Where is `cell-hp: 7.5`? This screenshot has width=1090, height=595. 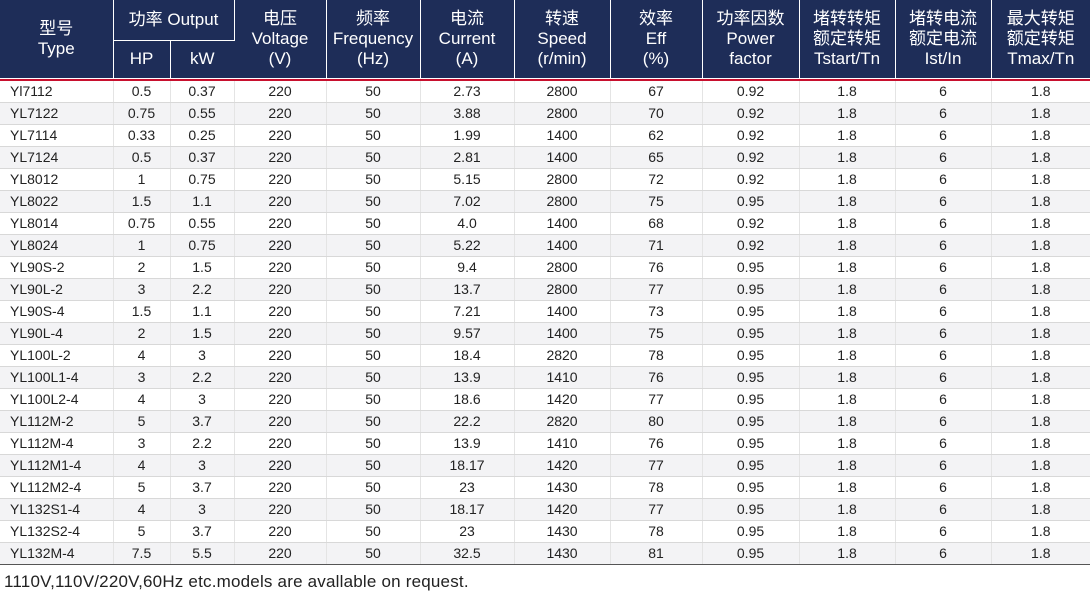
cell-hp: 7.5 is located at coordinates (142, 553).